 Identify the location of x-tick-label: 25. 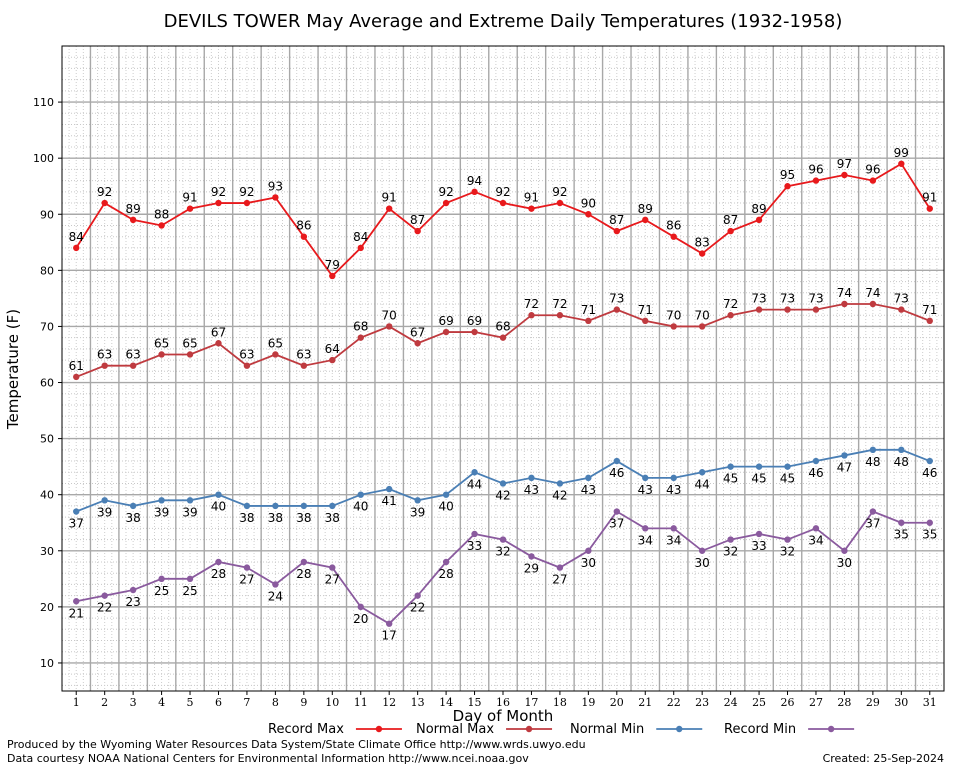
(759, 702).